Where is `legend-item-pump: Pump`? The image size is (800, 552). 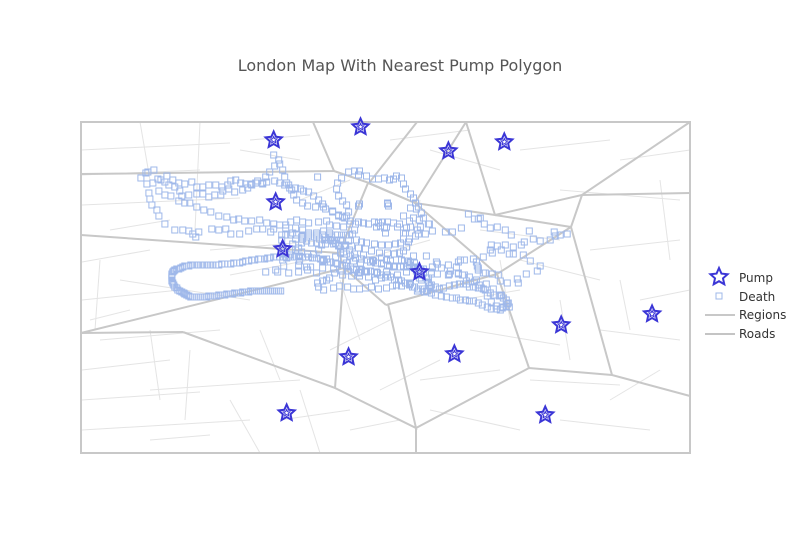
legend-item-pump: Pump is located at coordinates (740, 276).